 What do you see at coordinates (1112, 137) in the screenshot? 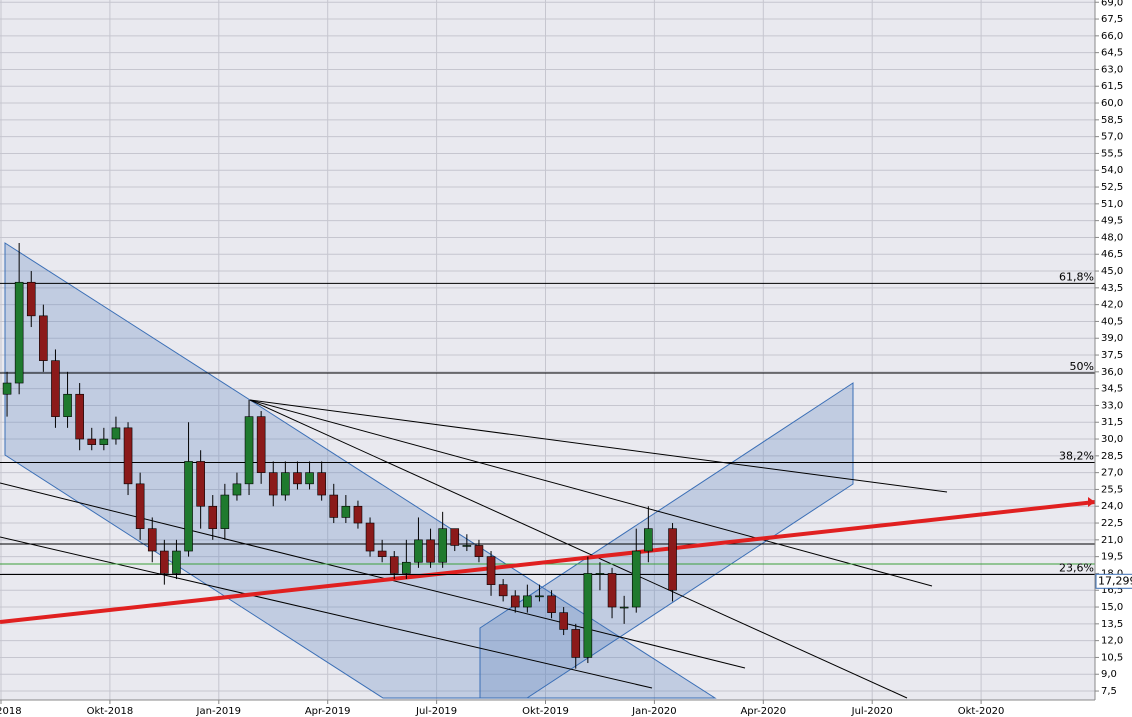
I see `y-tick-label: 57,0` at bounding box center [1112, 137].